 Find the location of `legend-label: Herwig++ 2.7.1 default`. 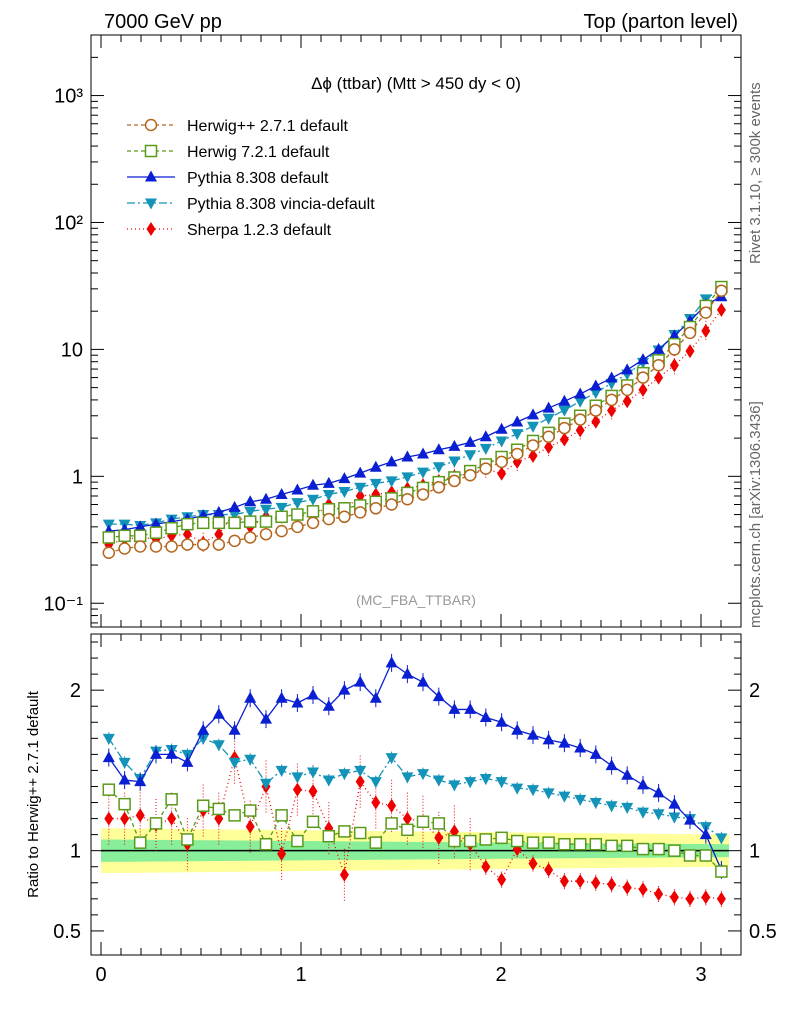

legend-label: Herwig++ 2.7.1 default is located at coordinates (268, 126).